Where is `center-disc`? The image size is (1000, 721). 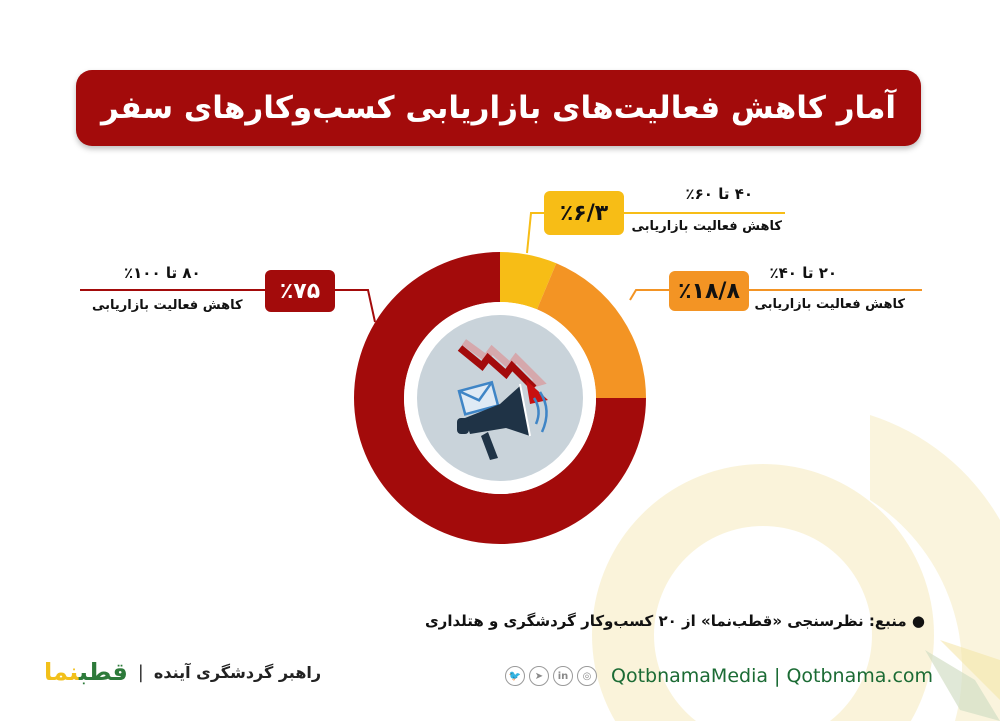
center-disc is located at coordinates (500, 398).